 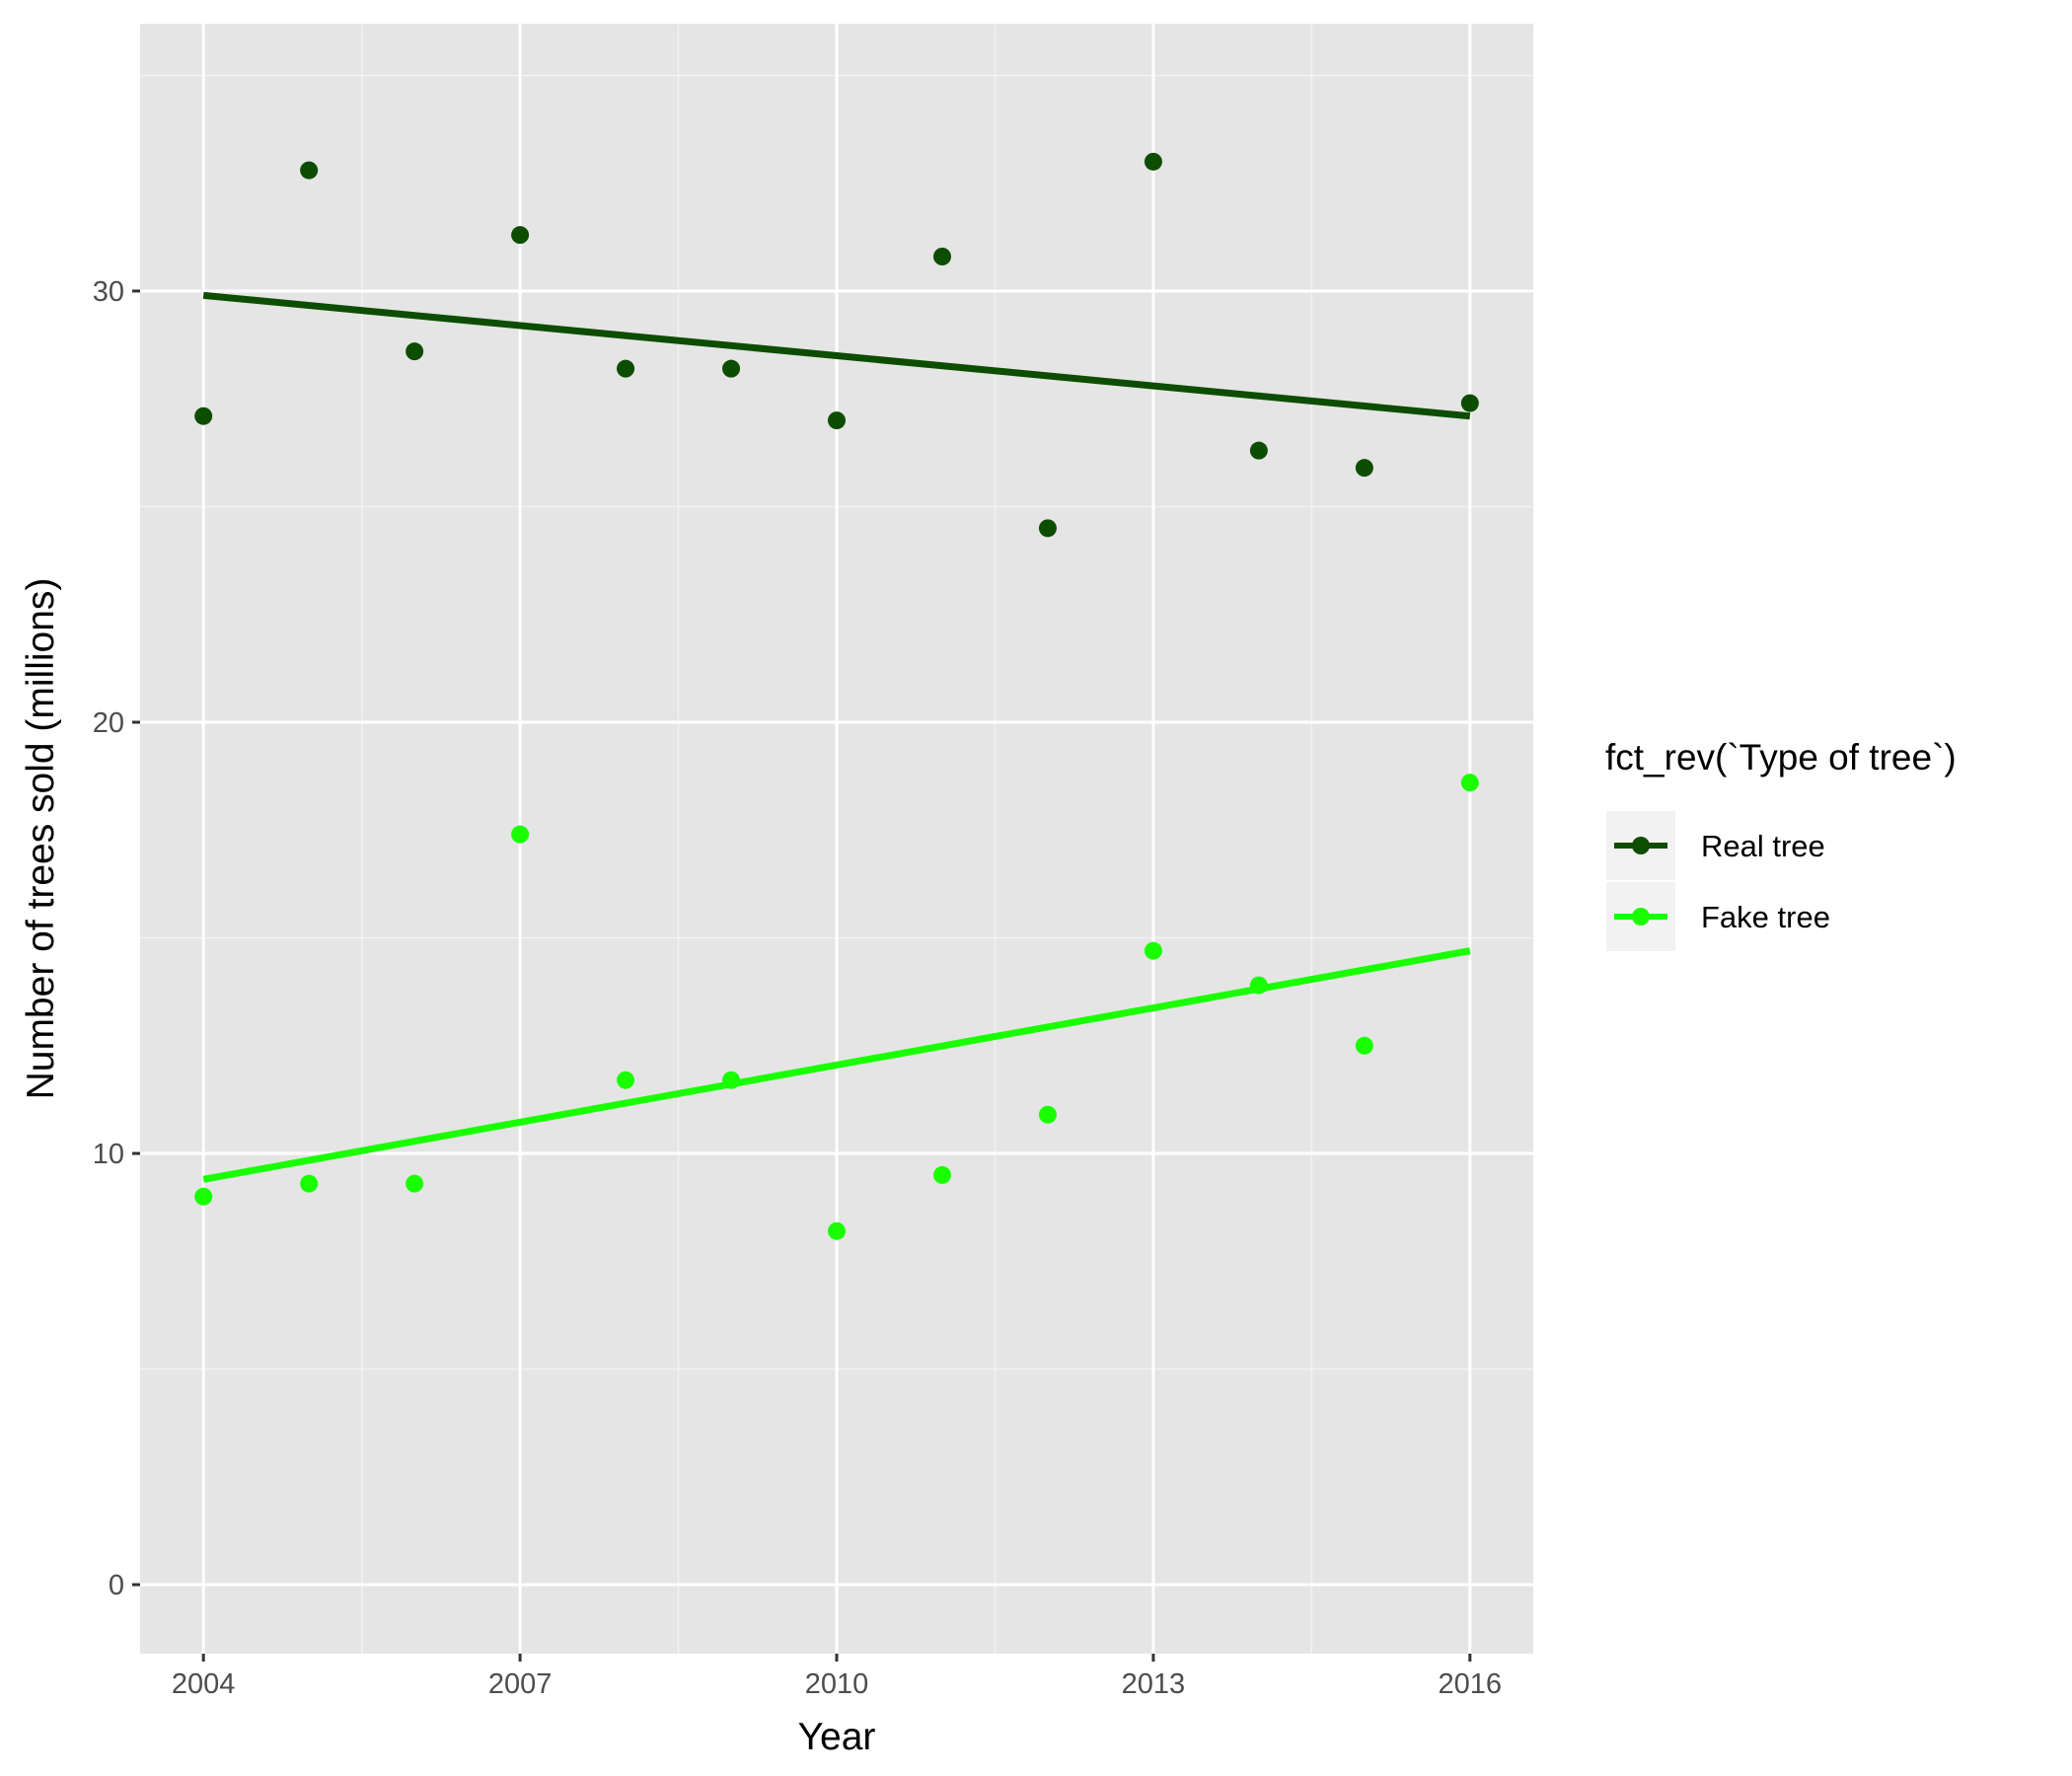 I want to click on y-axis-title: Number of trees sold (millions), so click(x=41, y=839).